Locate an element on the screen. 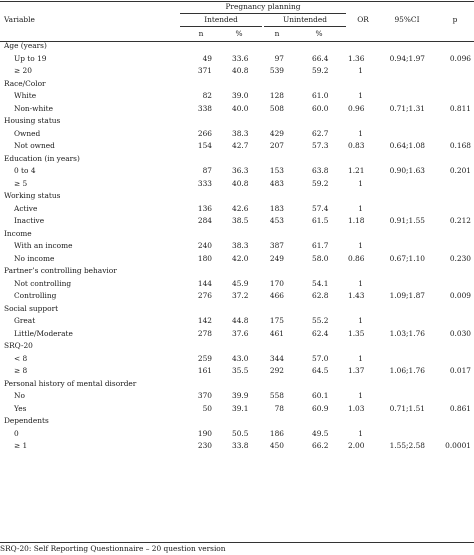 This screenshot has height=555, width=474. pct-intended-cell: 39.1 is located at coordinates (240, 408).